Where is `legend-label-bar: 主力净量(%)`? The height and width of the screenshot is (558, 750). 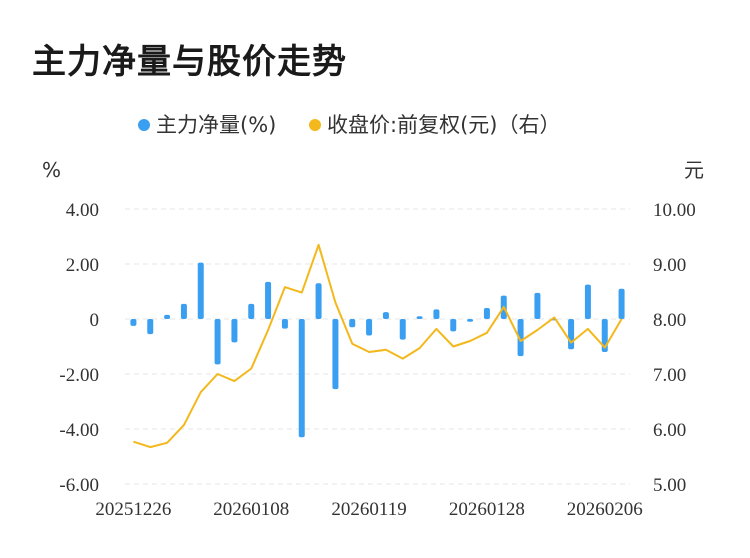
legend-label-bar: 主力净量(%) is located at coordinates (216, 125).